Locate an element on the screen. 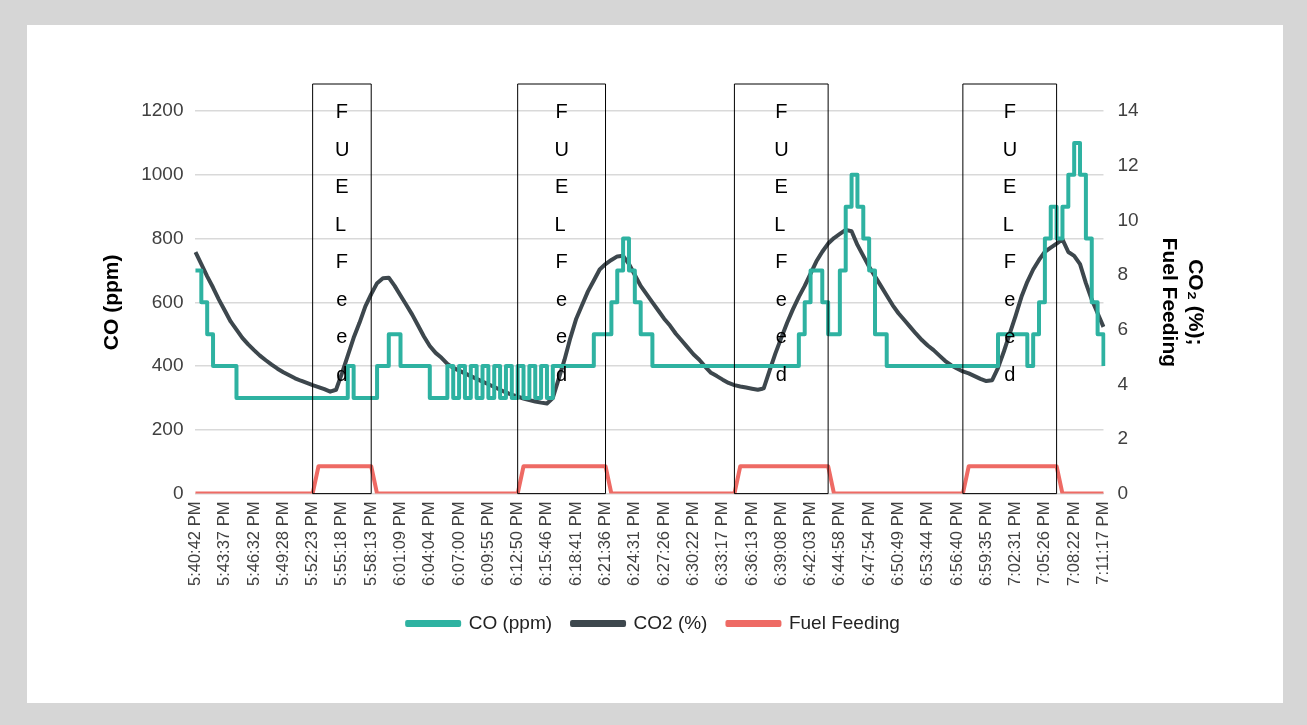  x-tick-label: 6:15:46 PM is located at coordinates (545, 544).